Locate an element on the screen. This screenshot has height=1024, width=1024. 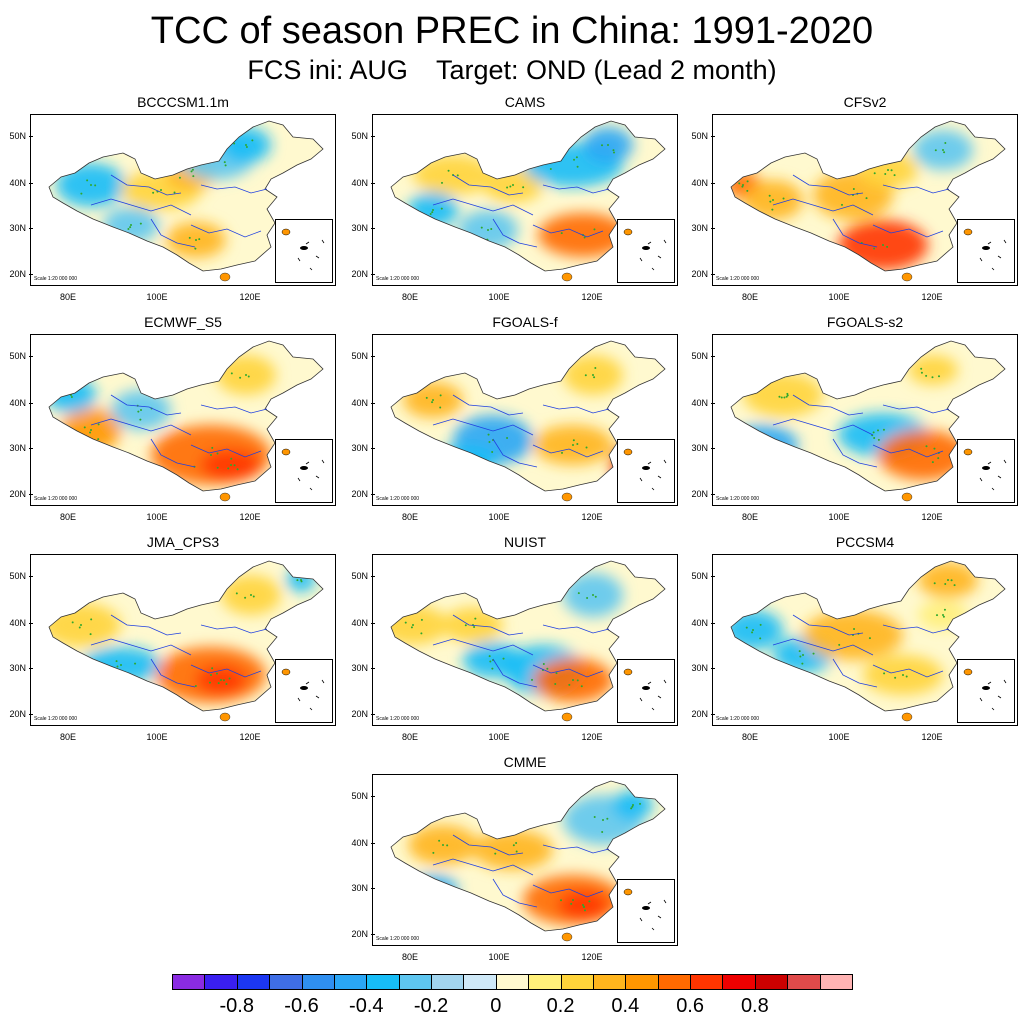
map-scale: Scale 1:20 000 000 is located at coordinates (738, 499).